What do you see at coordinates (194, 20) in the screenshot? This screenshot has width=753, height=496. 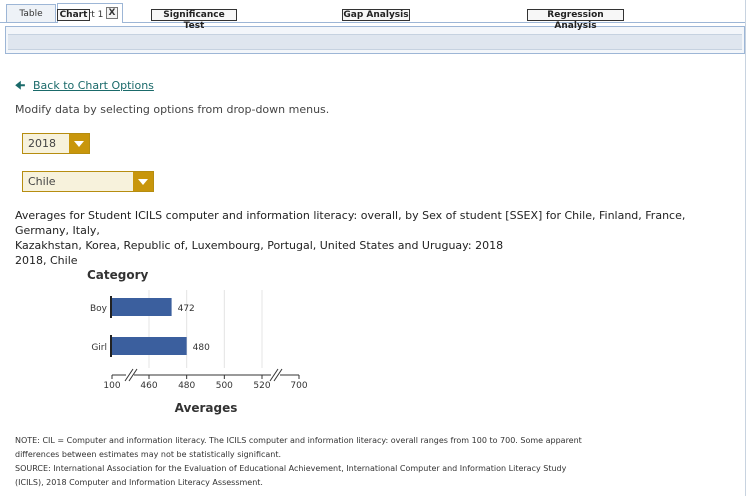 I see `significance-test-button: Significance Test` at bounding box center [194, 20].